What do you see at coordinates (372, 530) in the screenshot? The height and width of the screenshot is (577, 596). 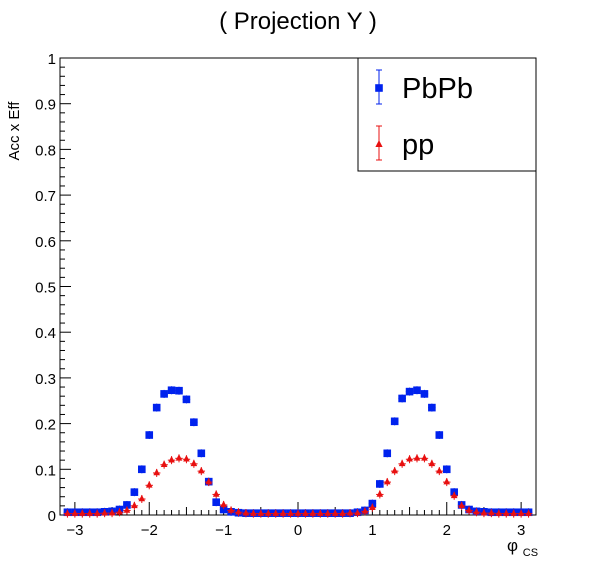 I see `x-tick-label: 1` at bounding box center [372, 530].